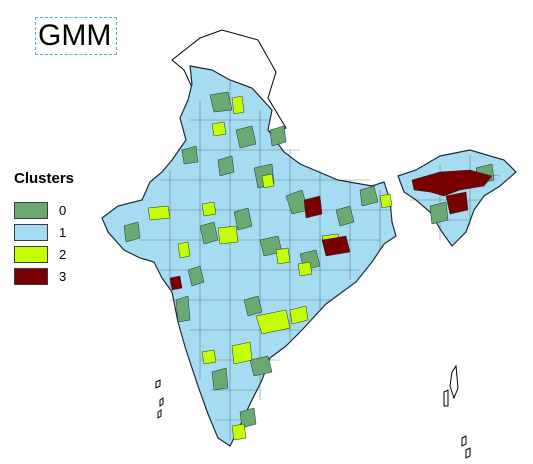 The width and height of the screenshot is (533, 464). What do you see at coordinates (313, 411) in the screenshot?
I see `island-groups` at bounding box center [313, 411].